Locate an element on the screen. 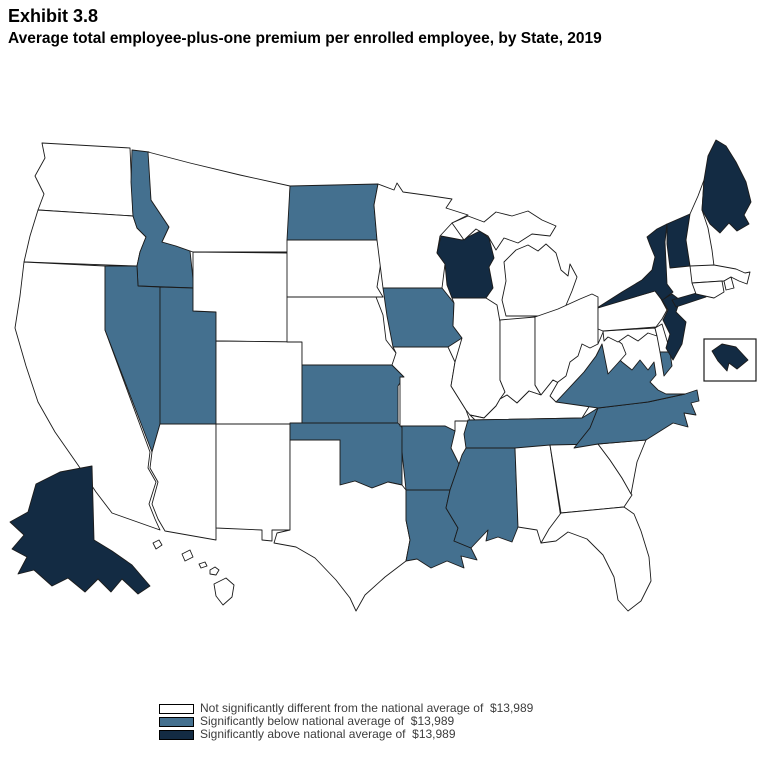 This screenshot has height=758, width=758. state-arizona is located at coordinates (183, 482).